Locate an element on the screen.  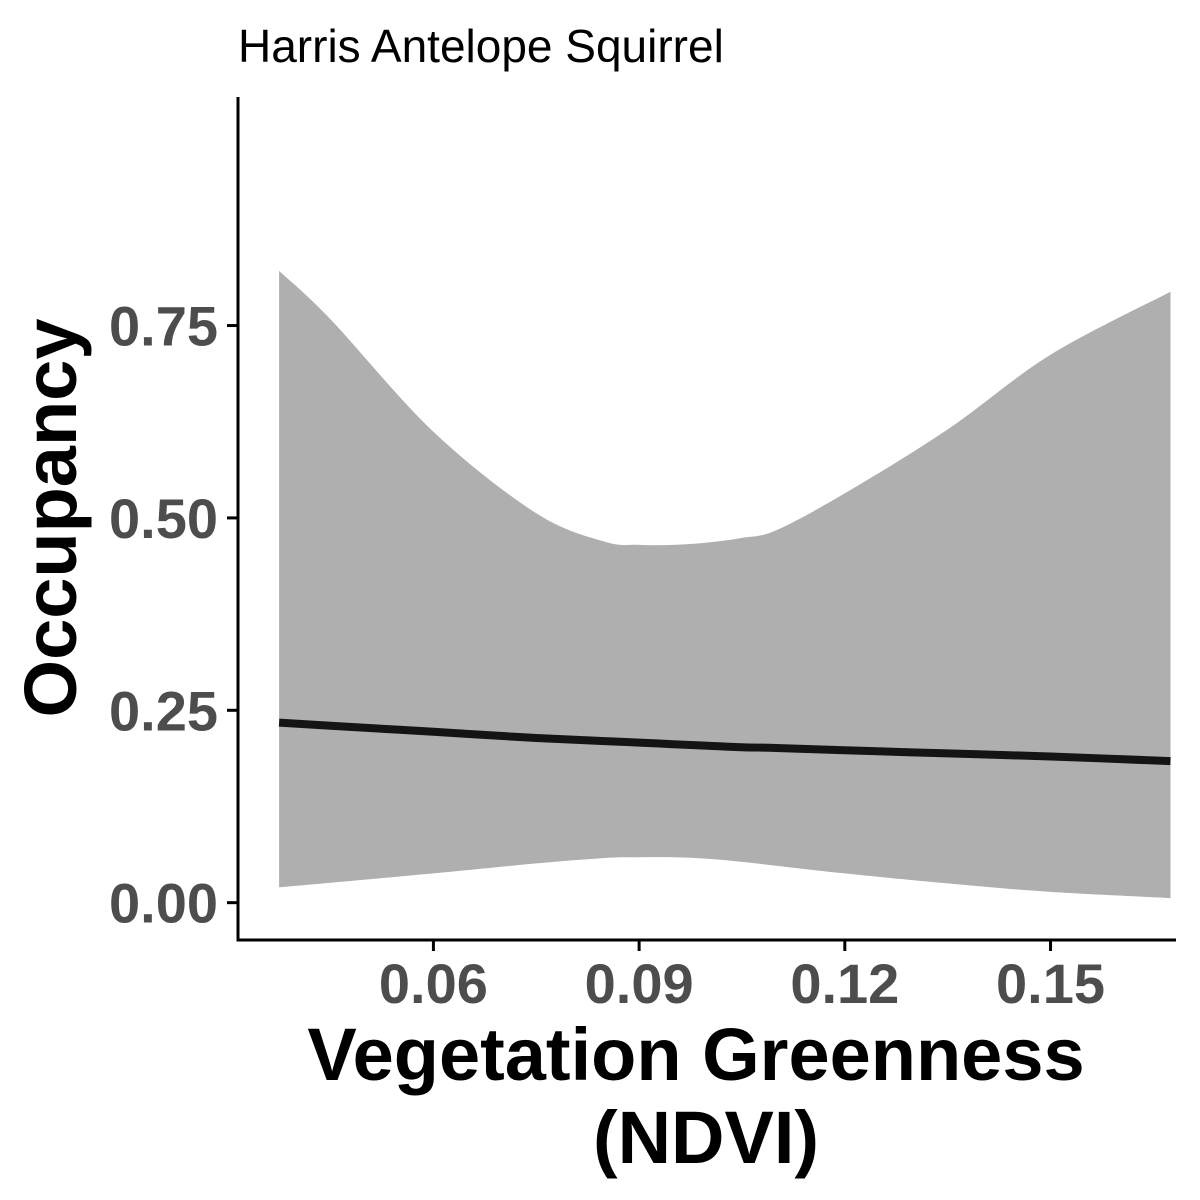
y-tick-label: 0.75 is located at coordinates (163, 326).